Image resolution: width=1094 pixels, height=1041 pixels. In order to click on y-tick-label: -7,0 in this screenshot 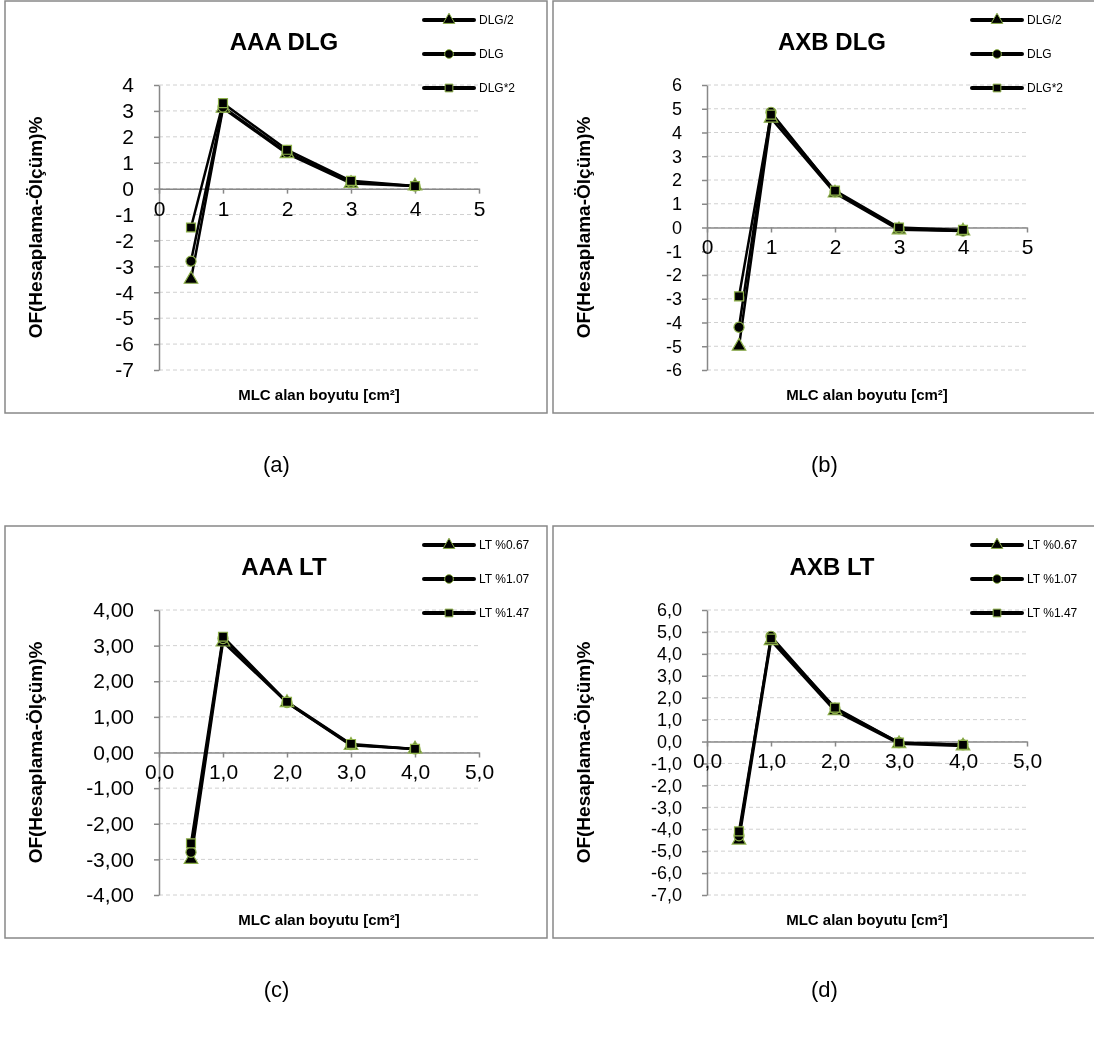, I will do `click(666, 895)`.